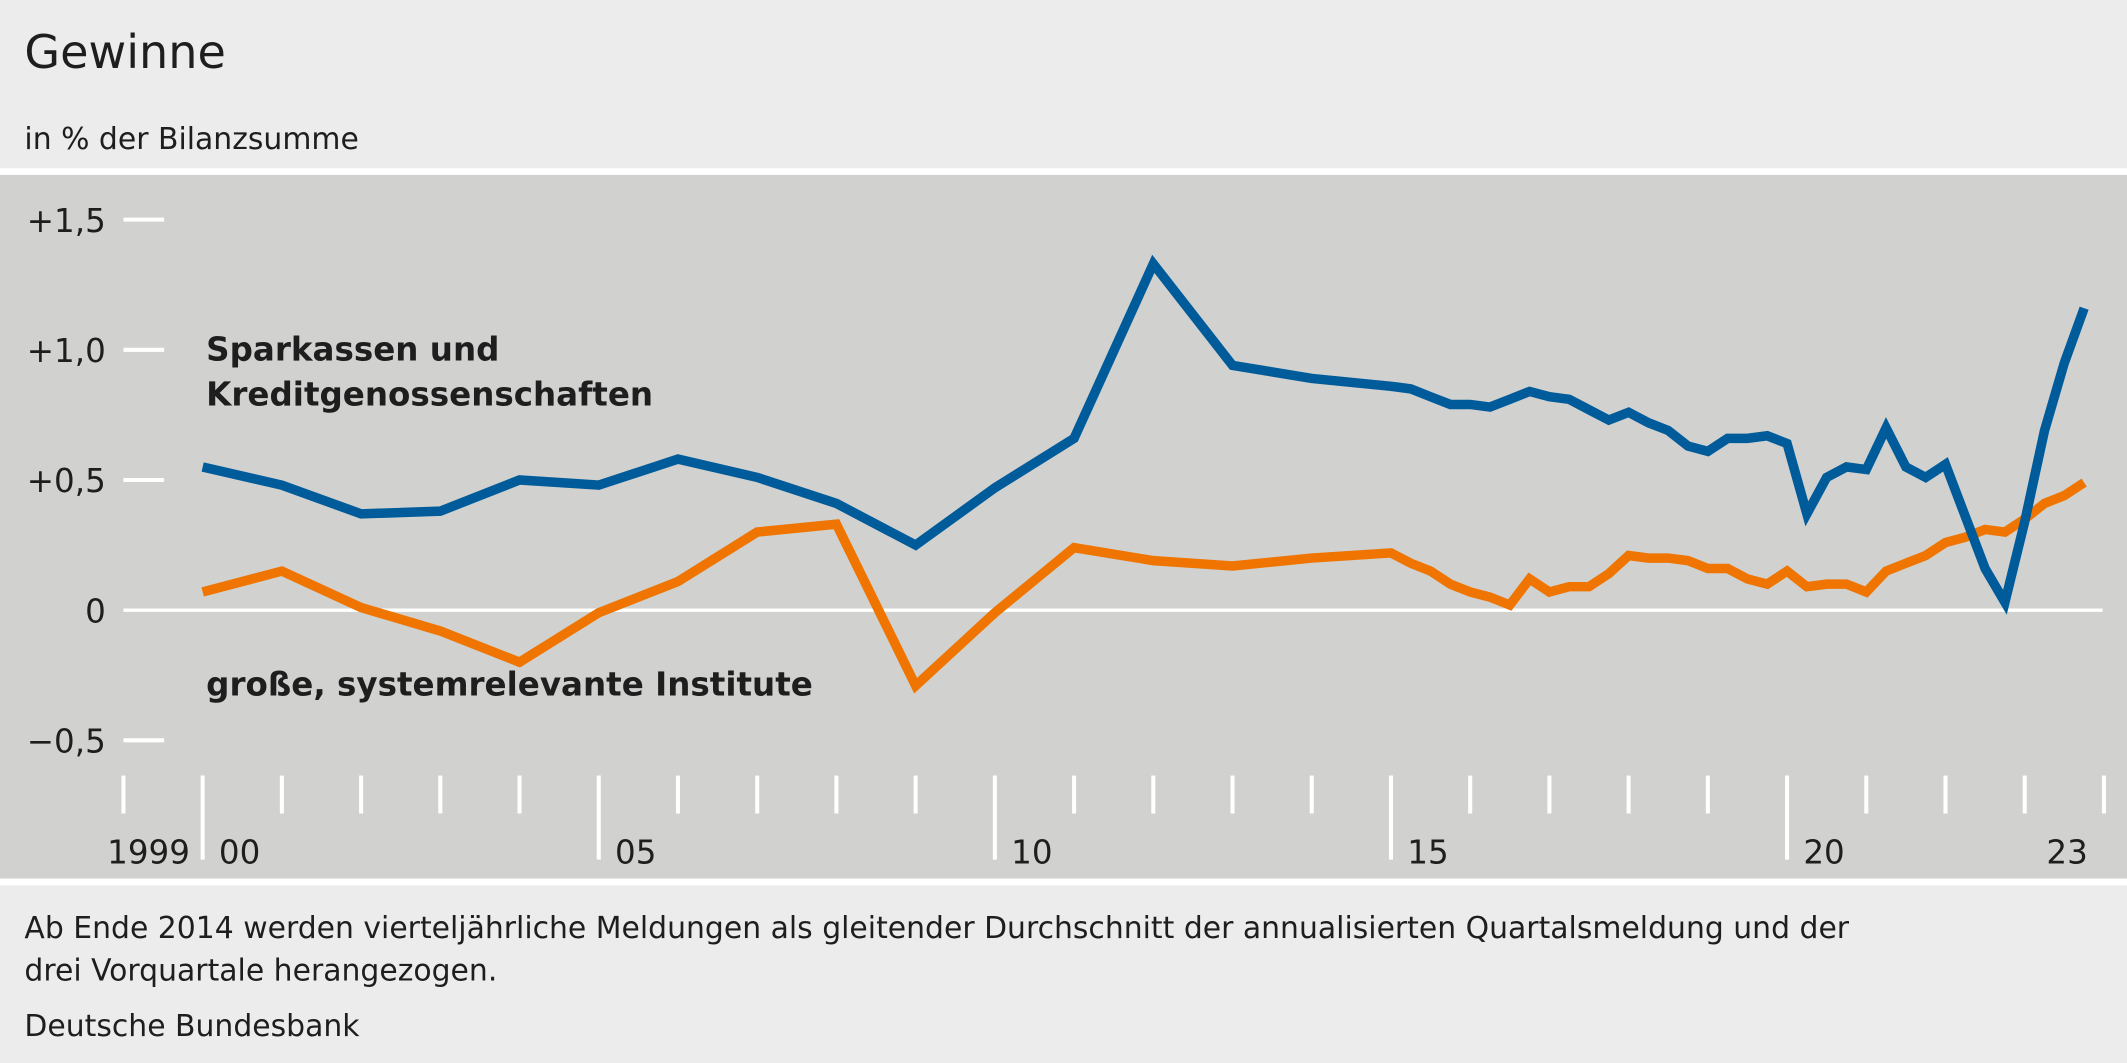  Describe the element at coordinates (66, 742) in the screenshot. I see `y-tick-label: −0,5` at that location.